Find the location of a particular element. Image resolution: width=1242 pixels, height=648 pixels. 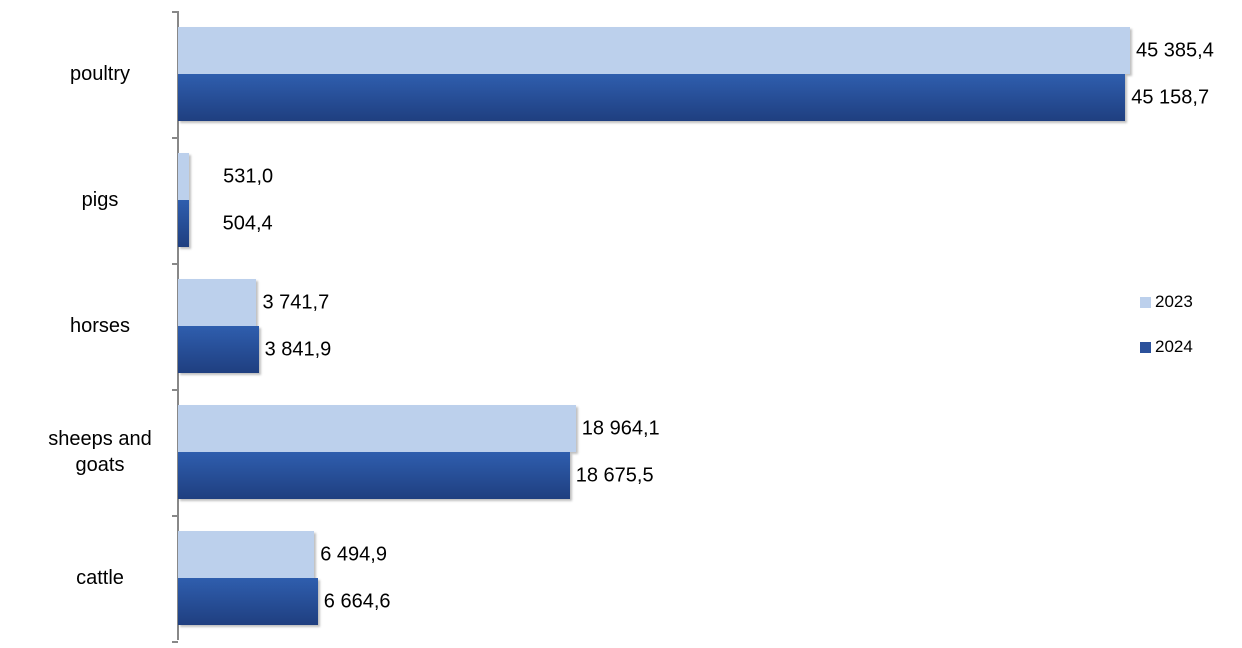

value-label: 3 841,9 is located at coordinates (298, 349).